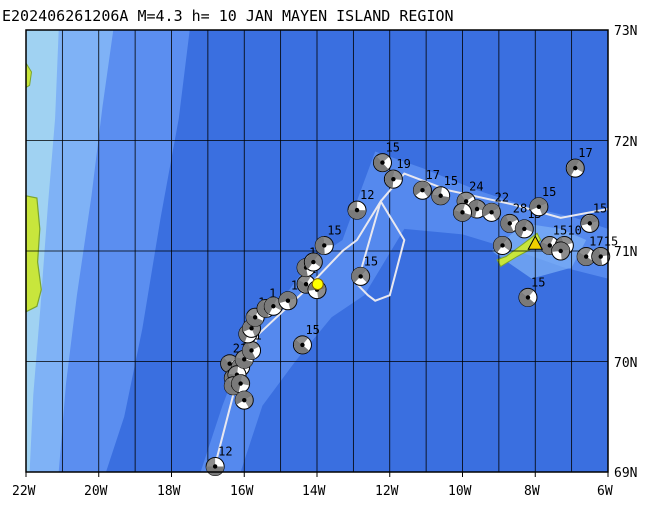  I want to click on focal-mechanism-44: 15, so click(531, 291).